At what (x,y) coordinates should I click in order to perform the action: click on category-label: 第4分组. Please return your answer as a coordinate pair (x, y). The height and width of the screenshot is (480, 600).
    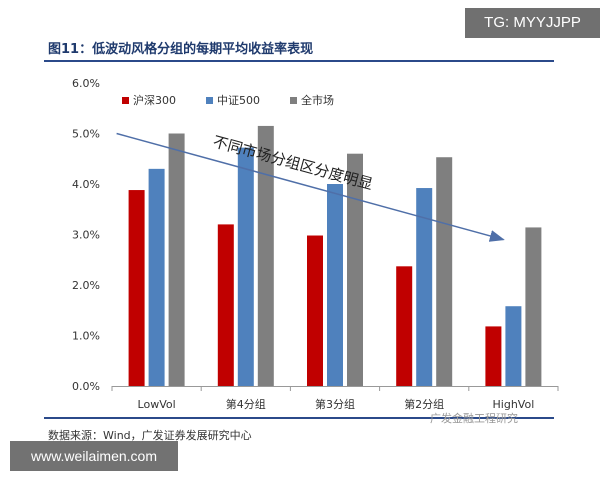
    Looking at the image, I should click on (246, 404).